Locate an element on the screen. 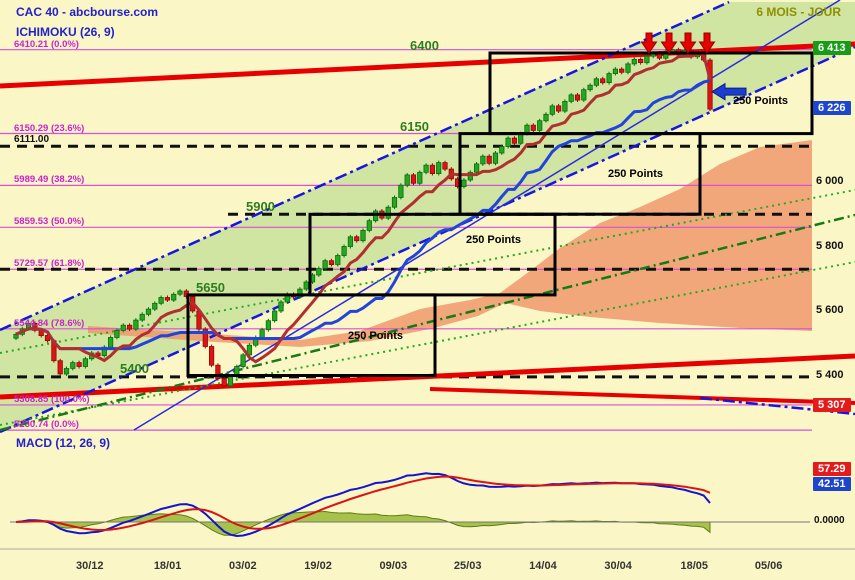 This screenshot has width=855, height=580. macd-indicator-label: MACD (12, 26, 9) is located at coordinates (63, 443).